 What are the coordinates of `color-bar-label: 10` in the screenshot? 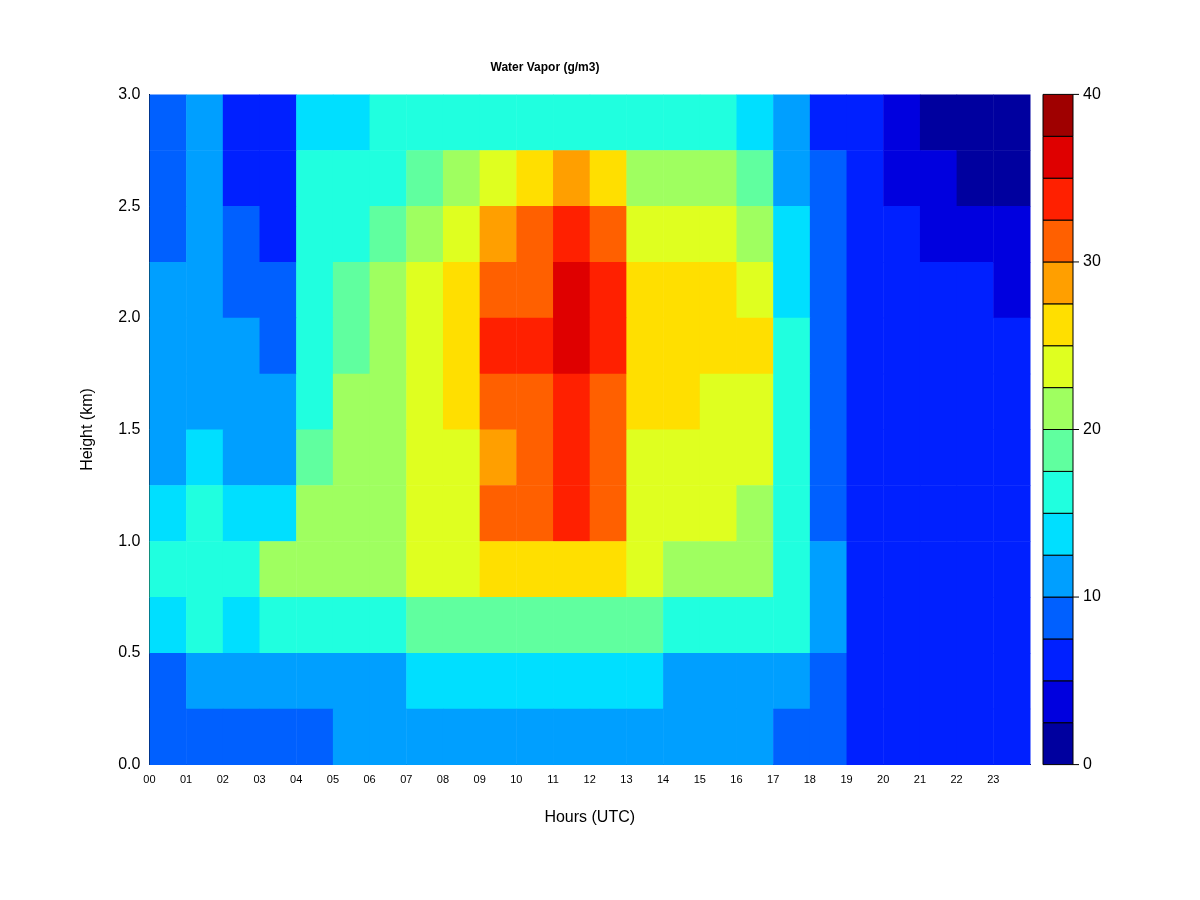 It's located at (1092, 596).